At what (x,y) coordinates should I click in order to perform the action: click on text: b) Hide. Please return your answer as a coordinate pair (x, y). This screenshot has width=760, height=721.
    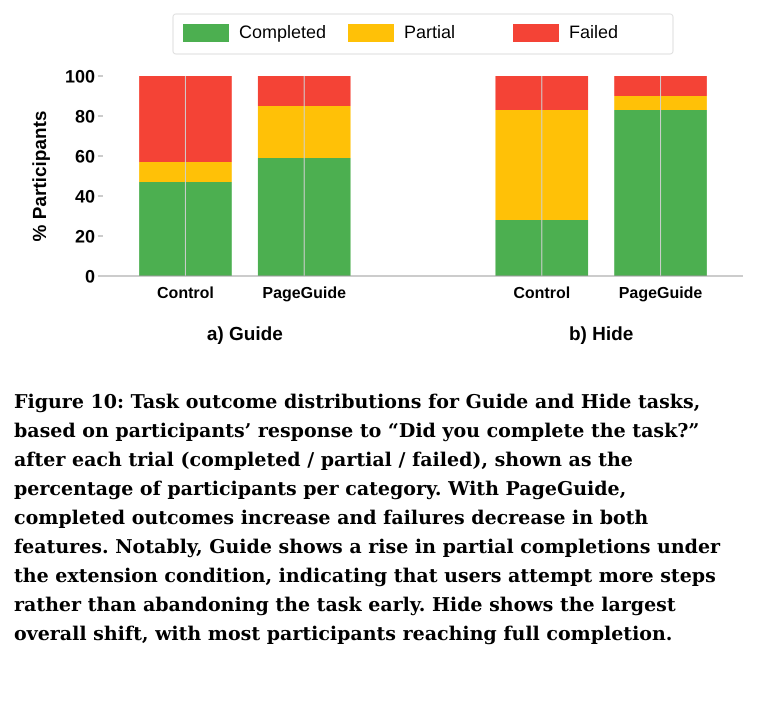
    Looking at the image, I should click on (601, 334).